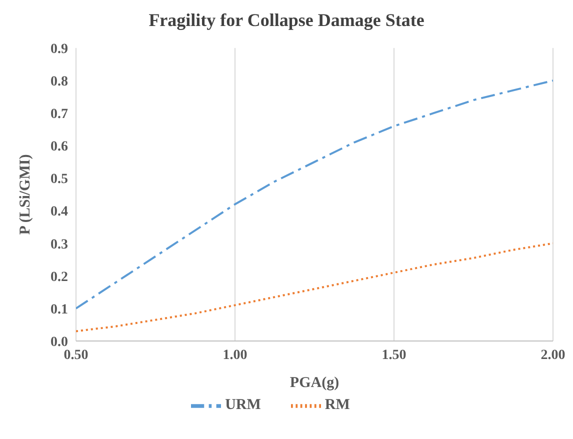 This screenshot has width=573, height=439. I want to click on x-axis-title: PGA(g), so click(315, 383).